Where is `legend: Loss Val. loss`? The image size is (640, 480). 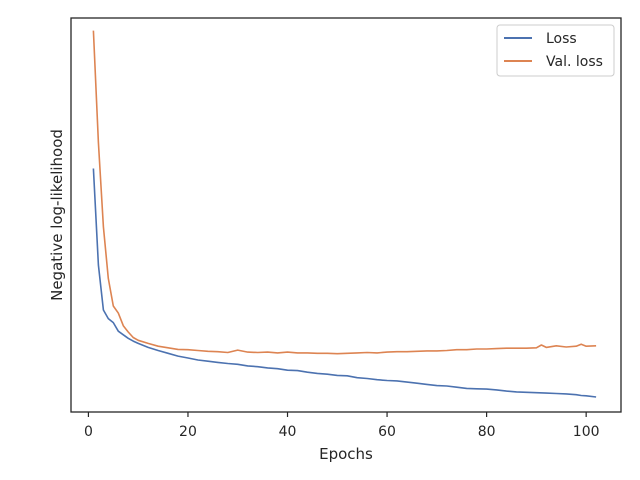 legend: Loss Val. loss is located at coordinates (555, 50).